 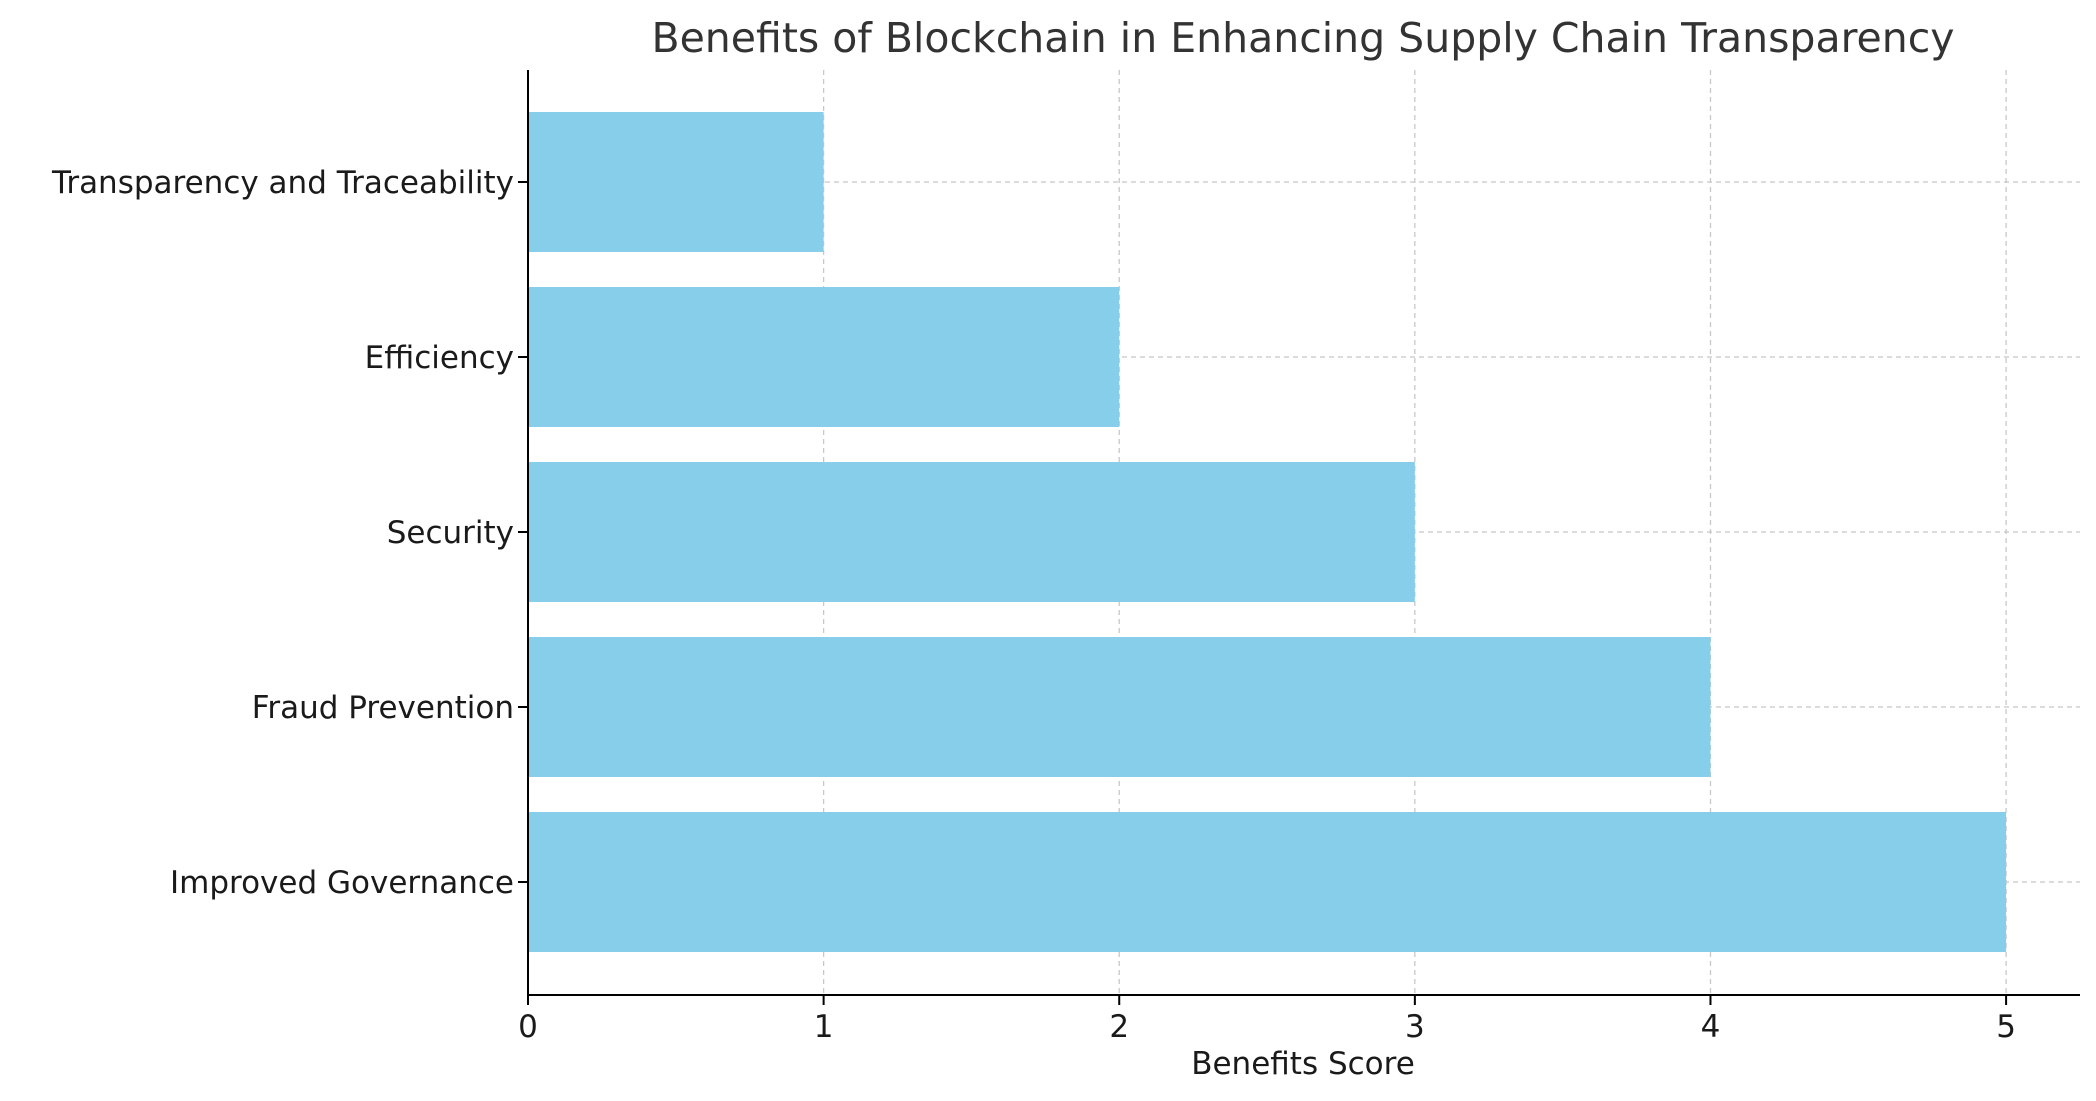 What do you see at coordinates (1303, 1064) in the screenshot?
I see `x-axis-label: Benefits Score` at bounding box center [1303, 1064].